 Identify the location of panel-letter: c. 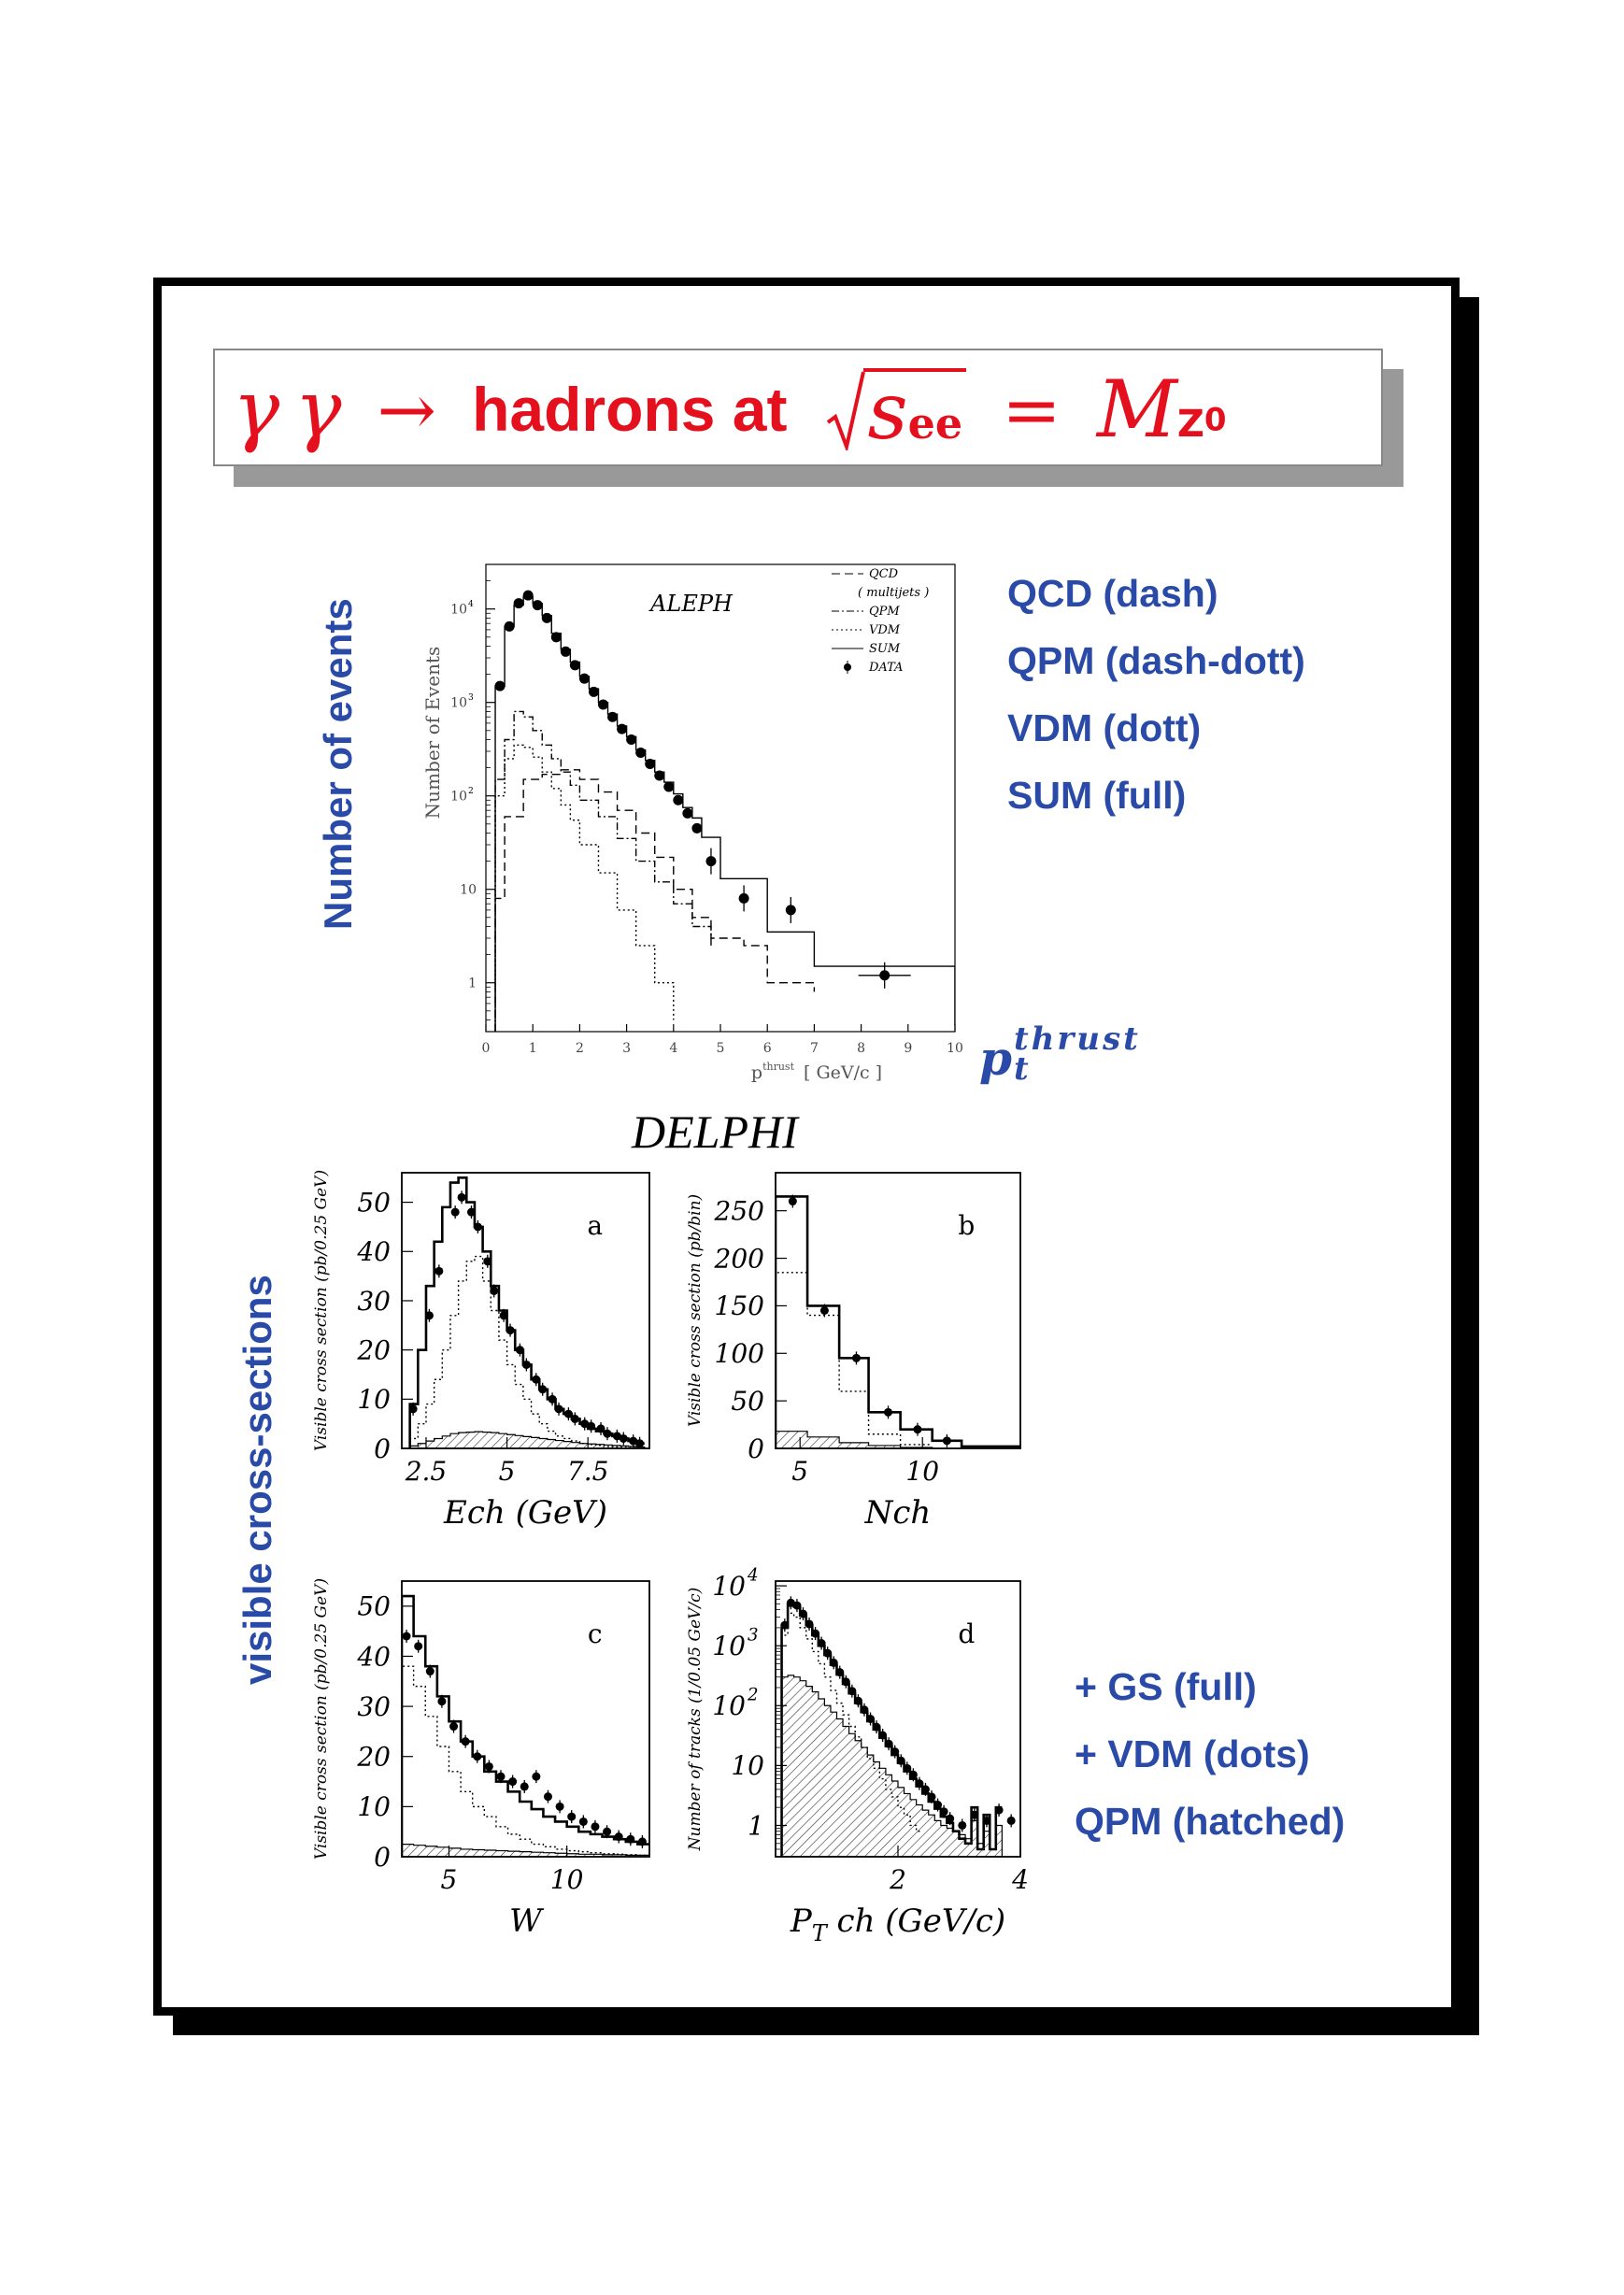
(595, 1633).